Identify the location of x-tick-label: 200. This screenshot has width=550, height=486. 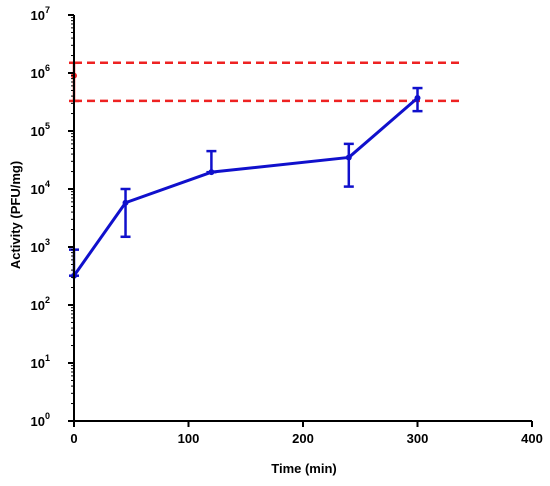
(303, 438).